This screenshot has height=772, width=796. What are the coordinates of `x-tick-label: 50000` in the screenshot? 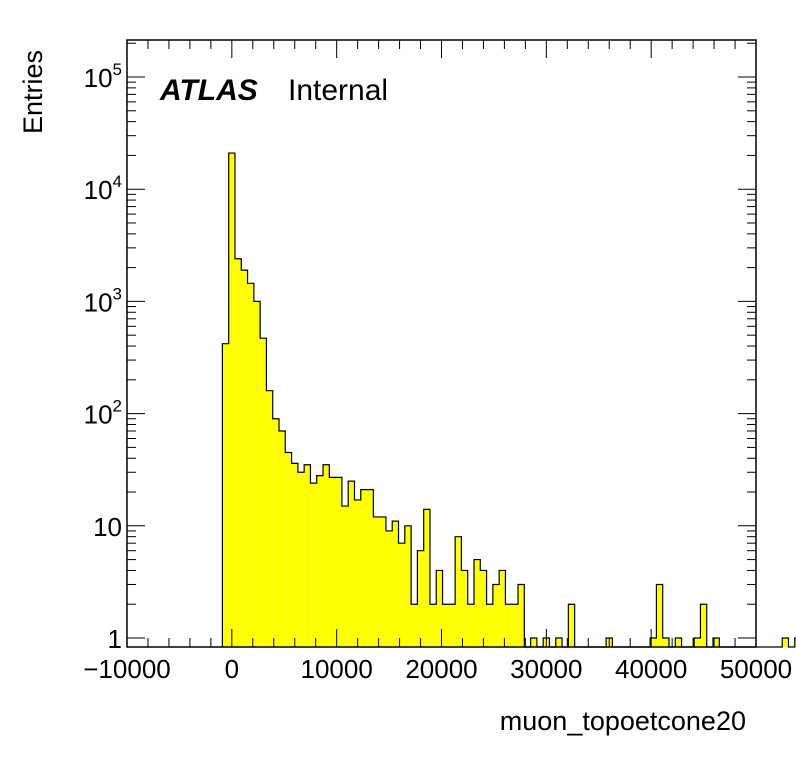 It's located at (756, 669).